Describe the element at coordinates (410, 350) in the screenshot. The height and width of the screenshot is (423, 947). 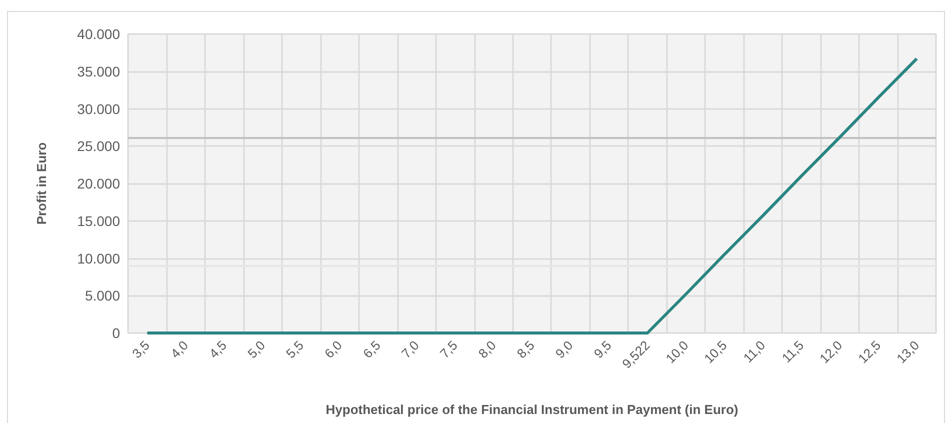
I see `x-tick-label: 7,0` at that location.